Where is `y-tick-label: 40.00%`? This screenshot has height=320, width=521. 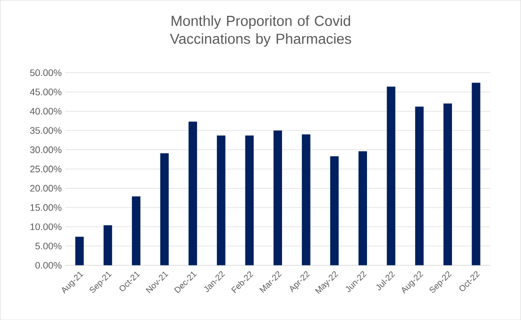 y-tick-label: 40.00% is located at coordinates (46, 111).